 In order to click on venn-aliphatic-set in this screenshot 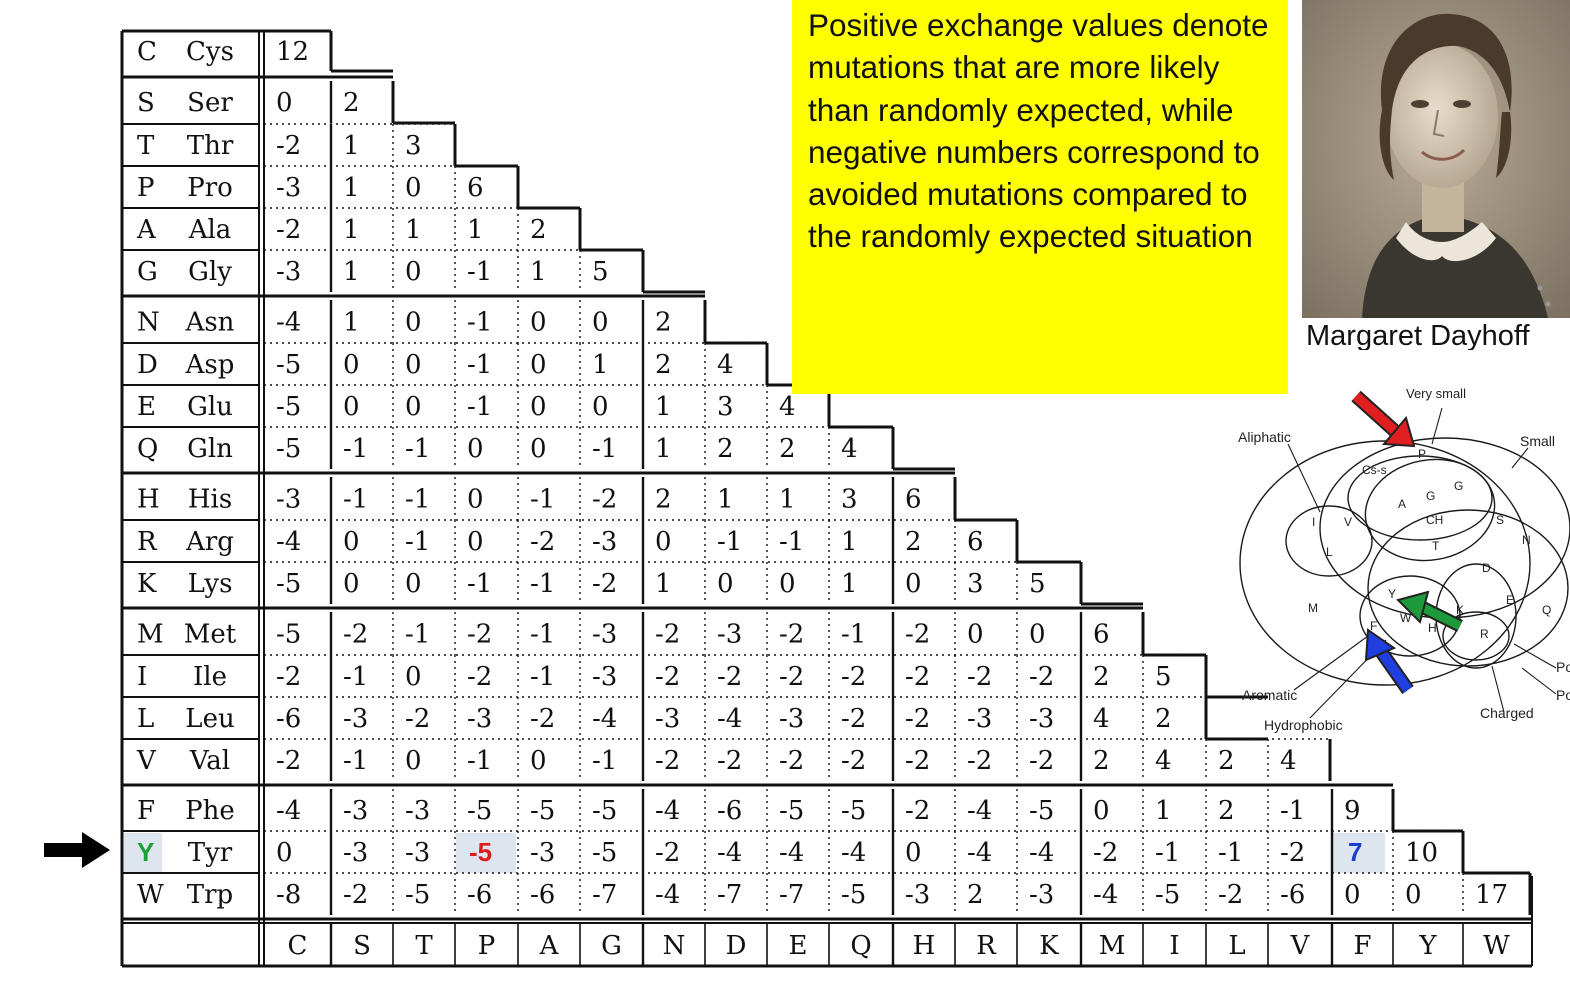, I will do `click(1329, 541)`.